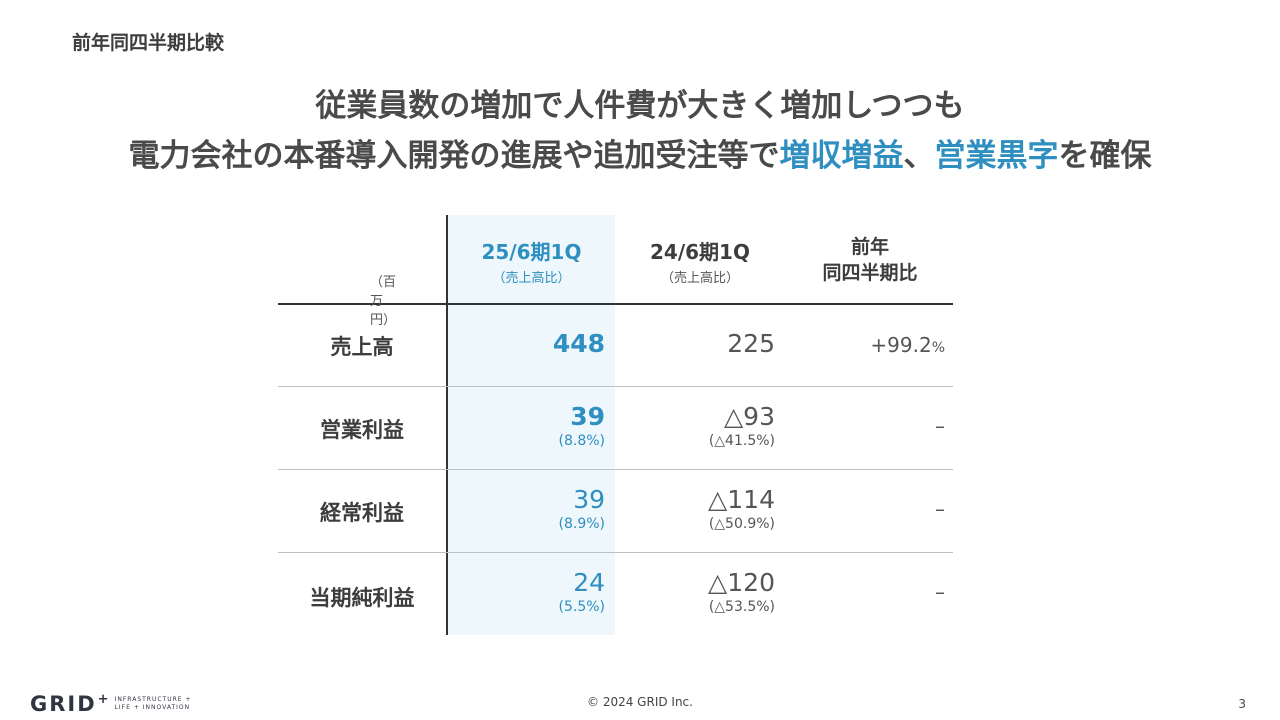 The height and width of the screenshot is (720, 1280). Describe the element at coordinates (383, 301) in the screenshot. I see `table-unit-label: （百万円）` at that location.